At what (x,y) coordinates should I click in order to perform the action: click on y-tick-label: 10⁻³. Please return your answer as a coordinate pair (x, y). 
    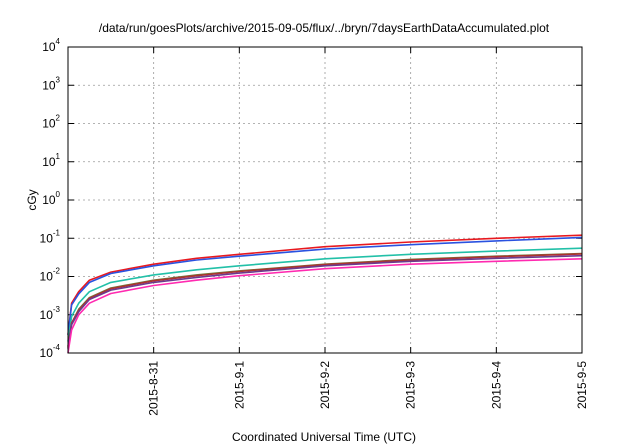
    Looking at the image, I should click on (50, 313).